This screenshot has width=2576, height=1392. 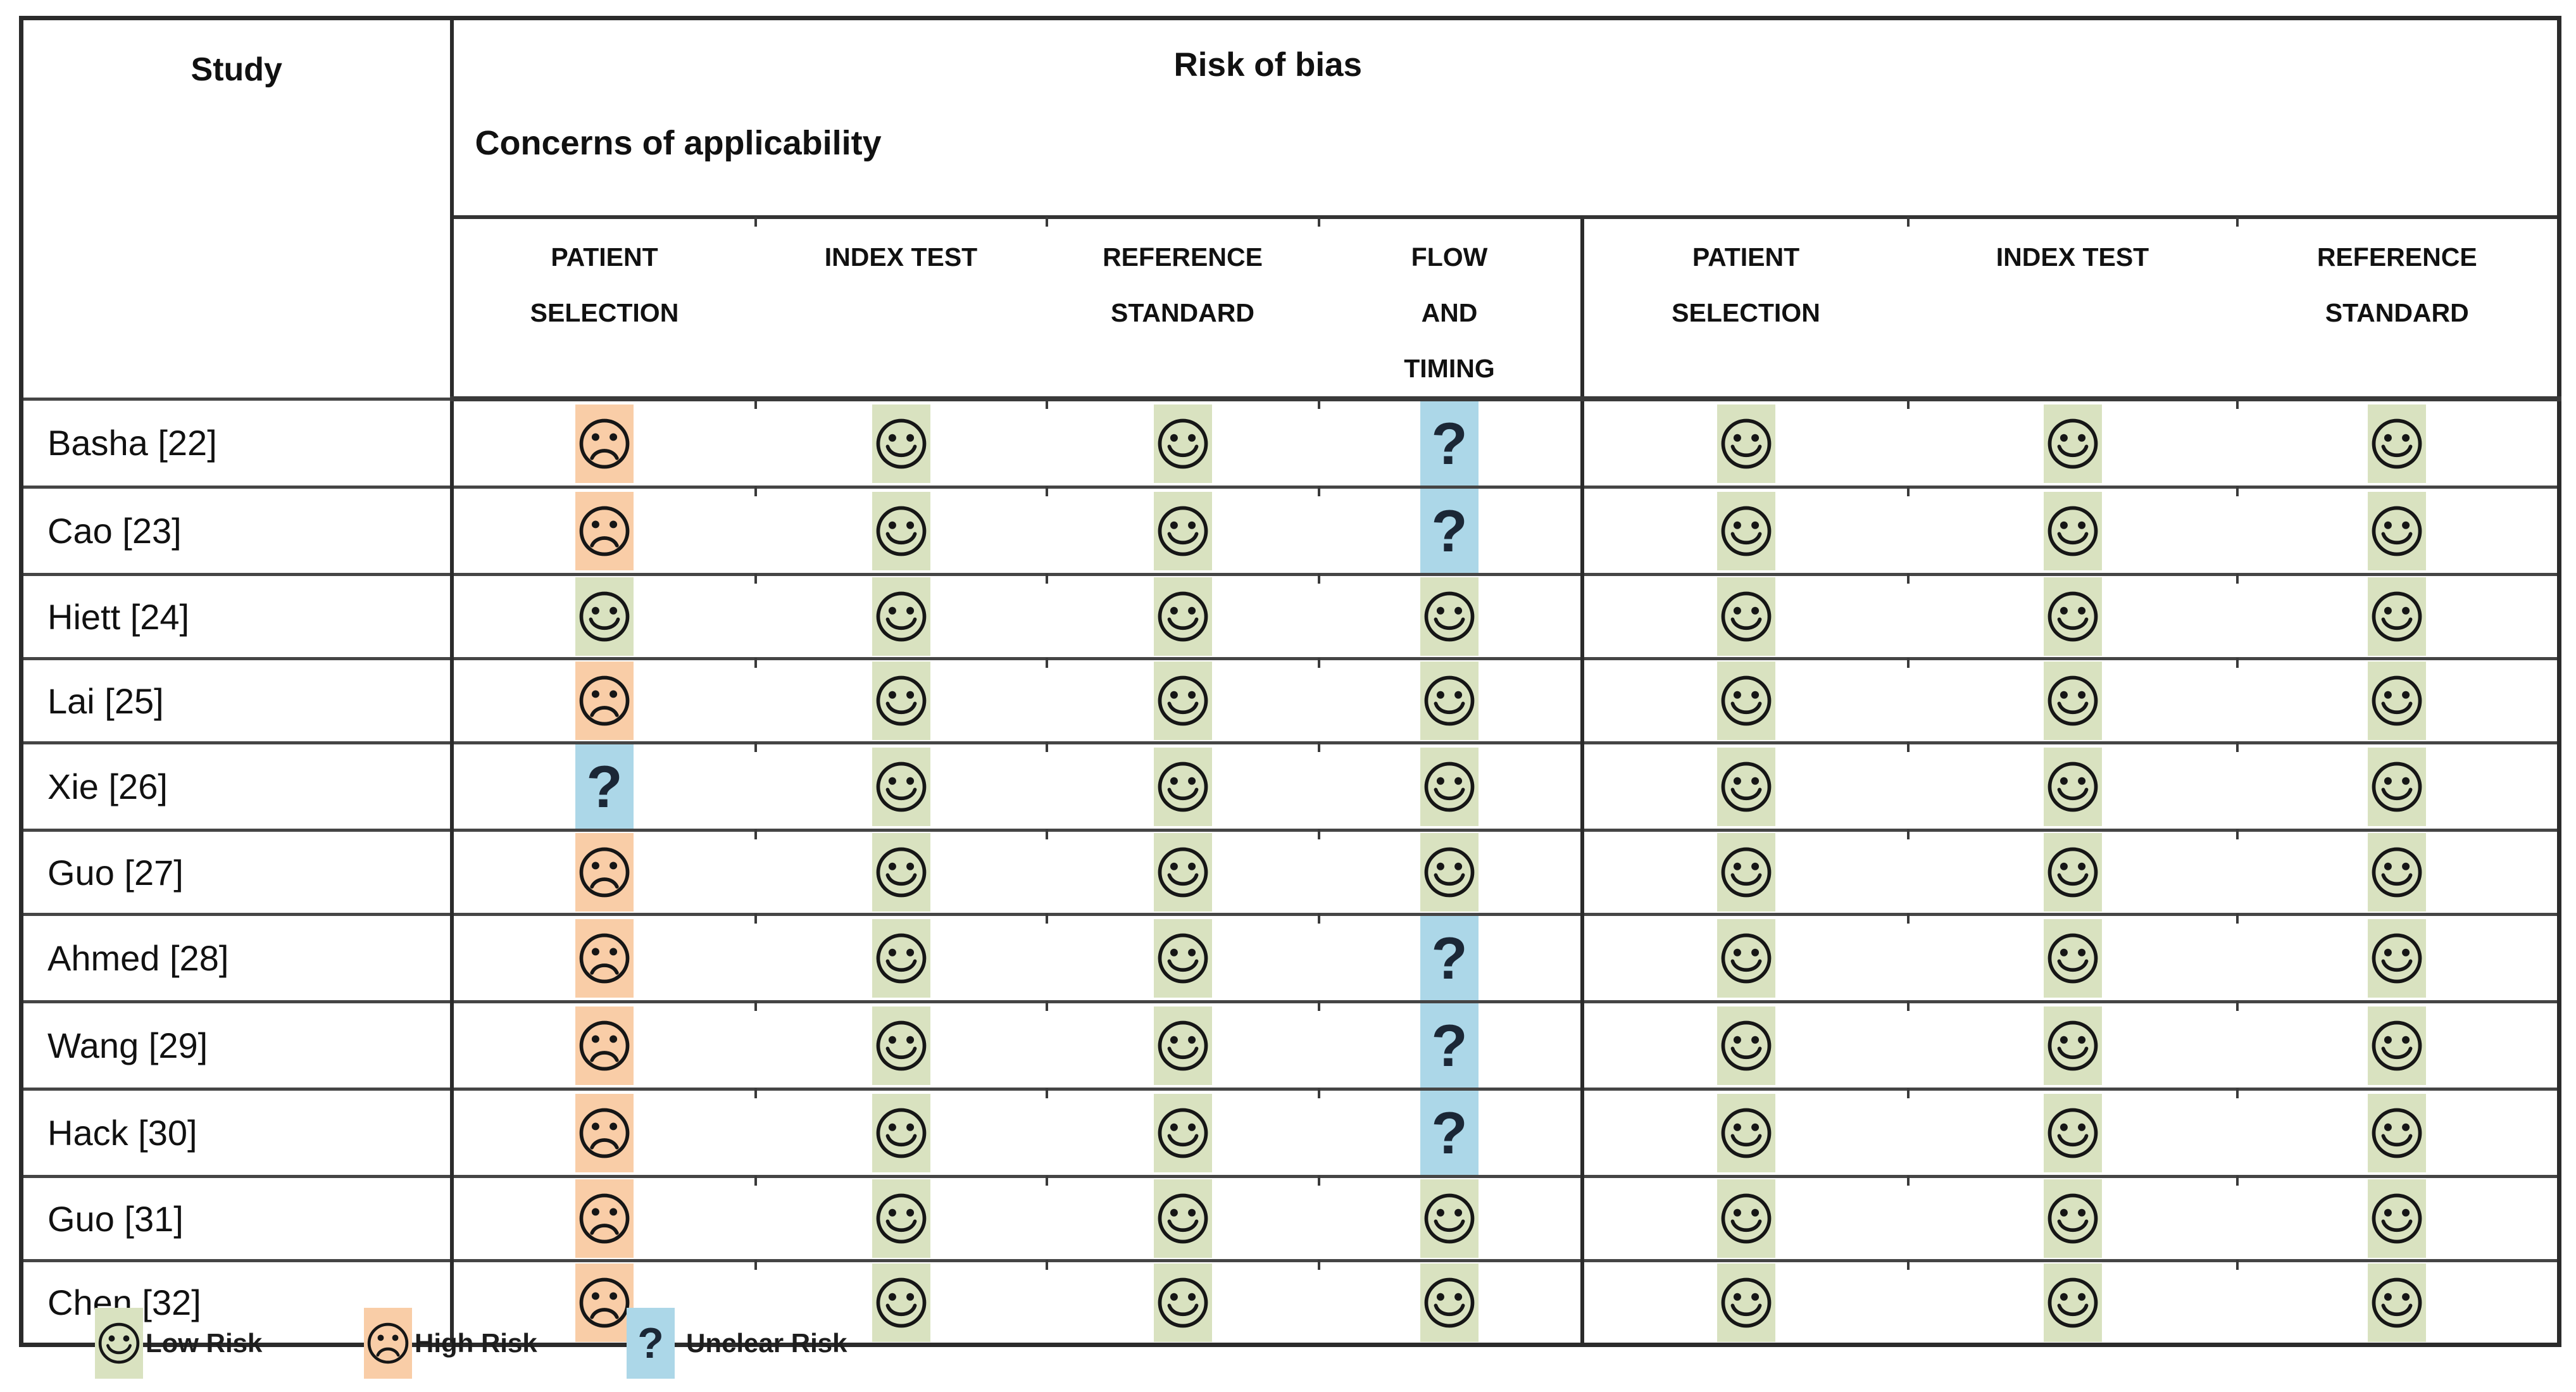 What do you see at coordinates (237, 616) in the screenshot?
I see `study-label: Hiett [24]` at bounding box center [237, 616].